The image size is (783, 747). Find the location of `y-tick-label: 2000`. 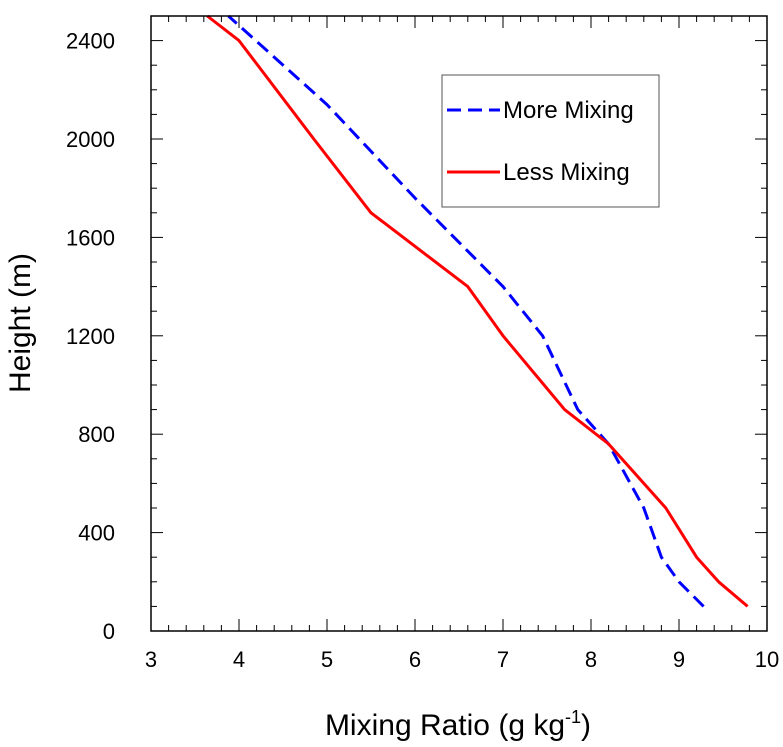

y-tick-label: 2000 is located at coordinates (90, 139).